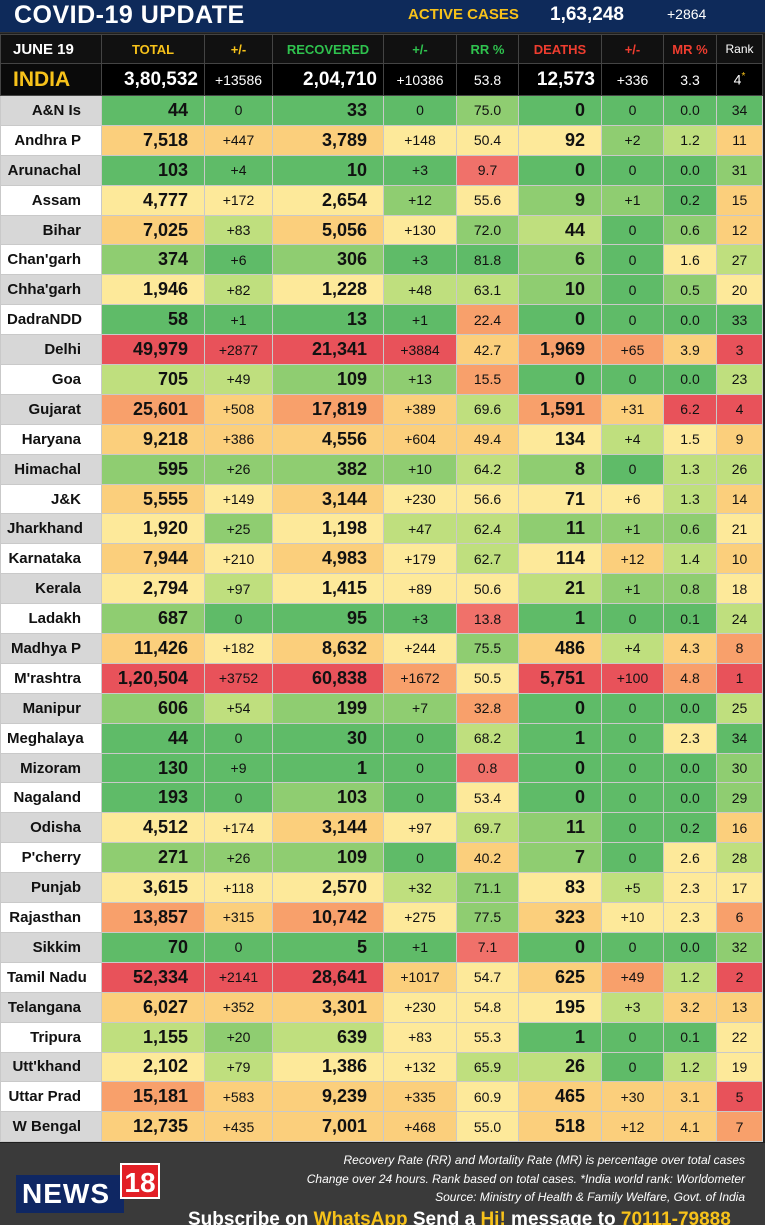  Describe the element at coordinates (51, 858) in the screenshot. I see `state-name: P'cherry` at that location.